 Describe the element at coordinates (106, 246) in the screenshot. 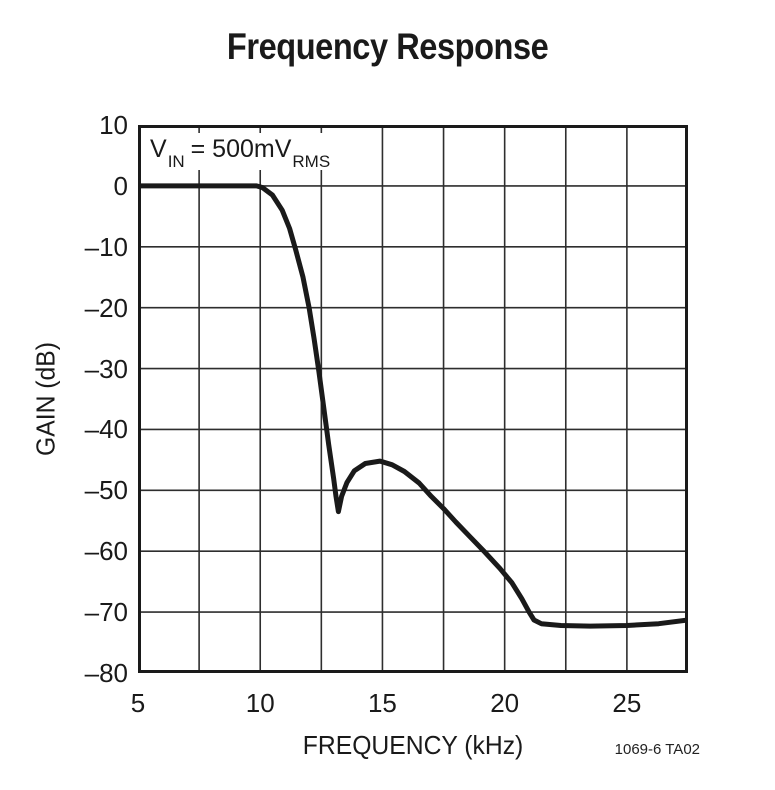

I see `y-tick-label: –10` at that location.